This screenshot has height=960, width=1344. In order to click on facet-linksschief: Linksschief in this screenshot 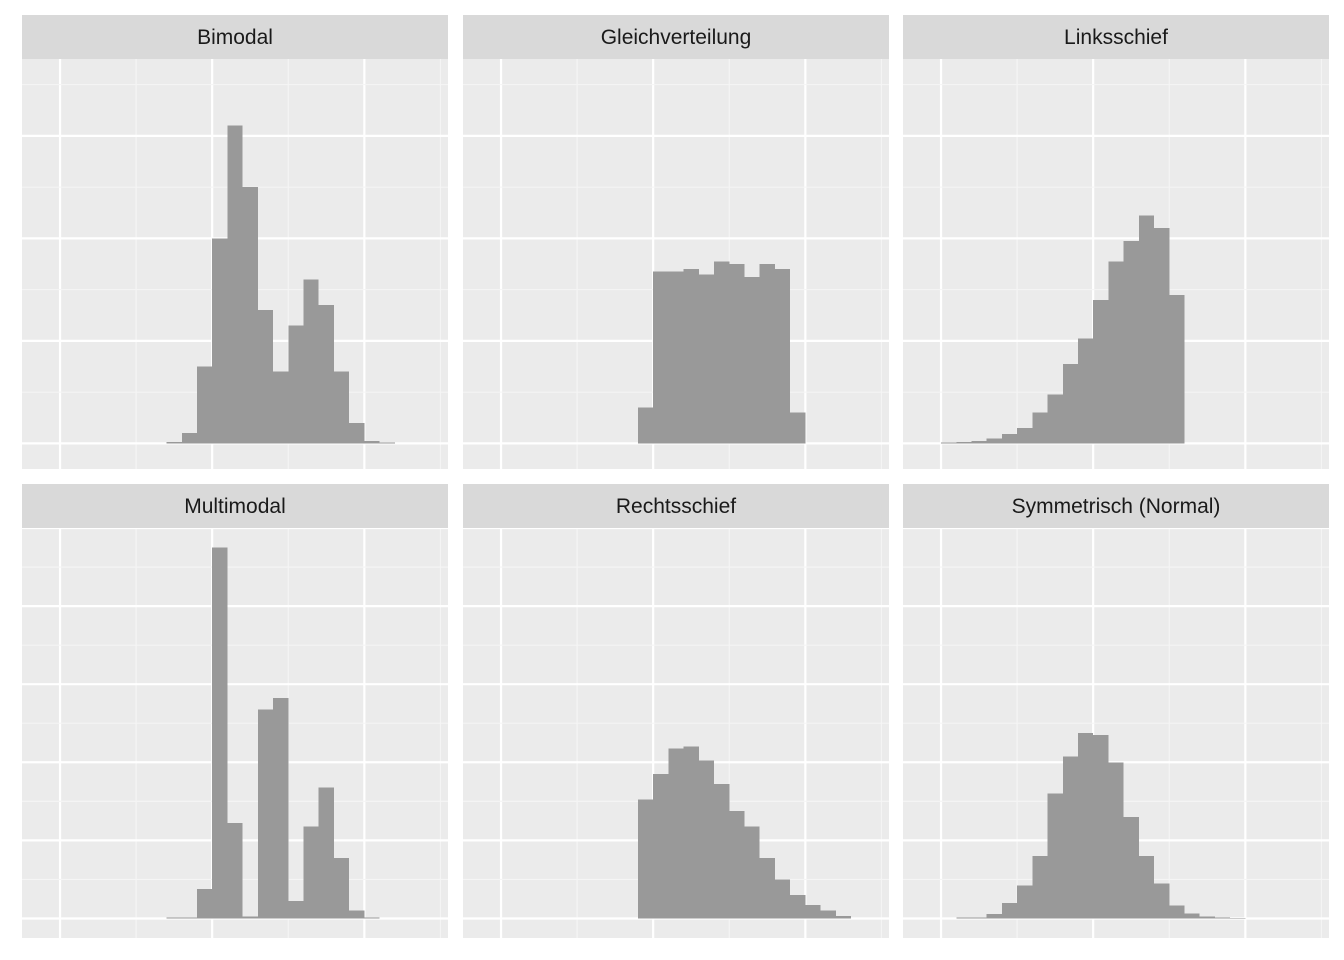, I will do `click(1116, 242)`.